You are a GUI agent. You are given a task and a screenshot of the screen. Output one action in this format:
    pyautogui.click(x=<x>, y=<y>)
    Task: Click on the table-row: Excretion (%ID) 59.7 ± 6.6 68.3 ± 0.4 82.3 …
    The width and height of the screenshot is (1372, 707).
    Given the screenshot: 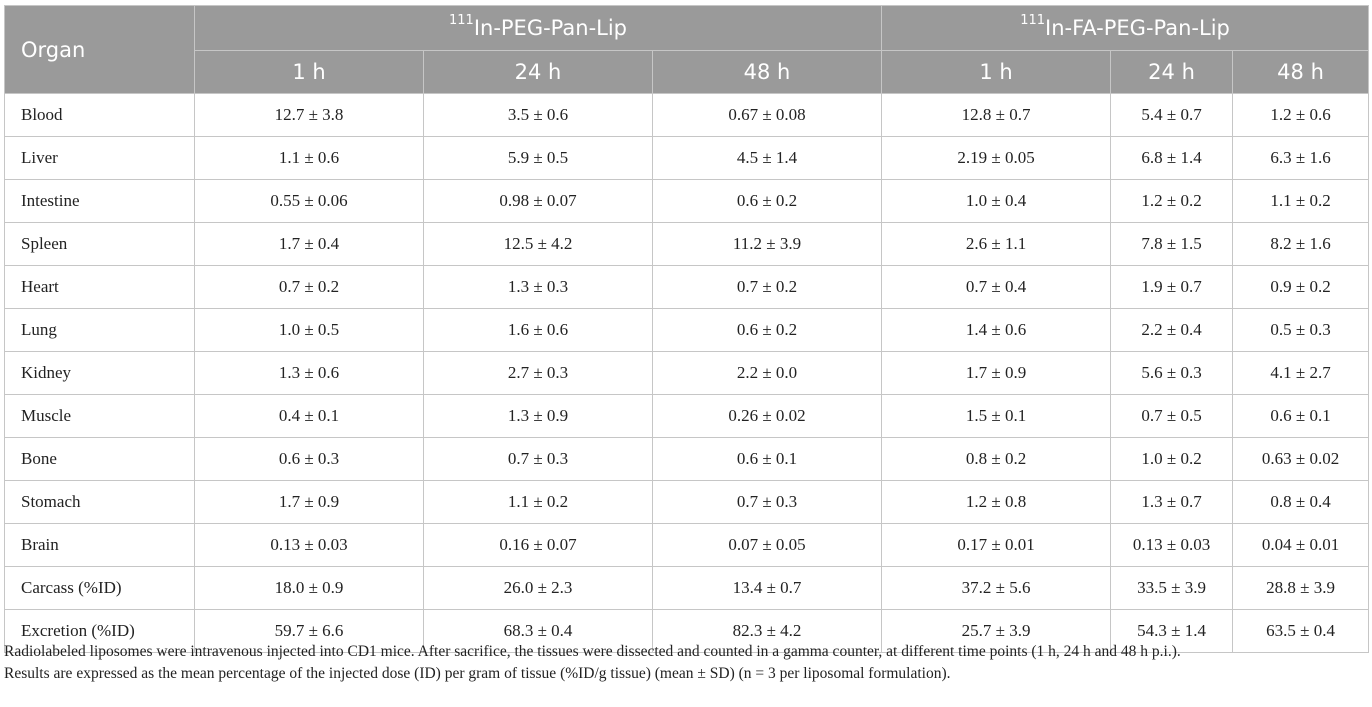 What is the action you would take?
    pyautogui.click(x=687, y=631)
    